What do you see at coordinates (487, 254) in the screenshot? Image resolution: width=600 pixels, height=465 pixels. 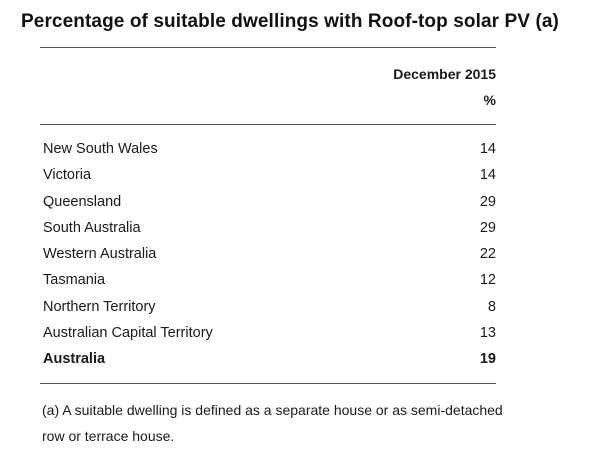 I see `row-value: 22` at bounding box center [487, 254].